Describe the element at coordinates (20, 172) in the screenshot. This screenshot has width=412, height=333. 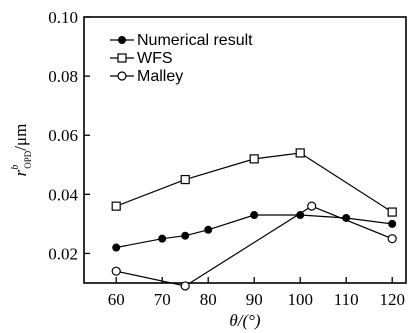
I see `y-axis-label-main: r` at that location.